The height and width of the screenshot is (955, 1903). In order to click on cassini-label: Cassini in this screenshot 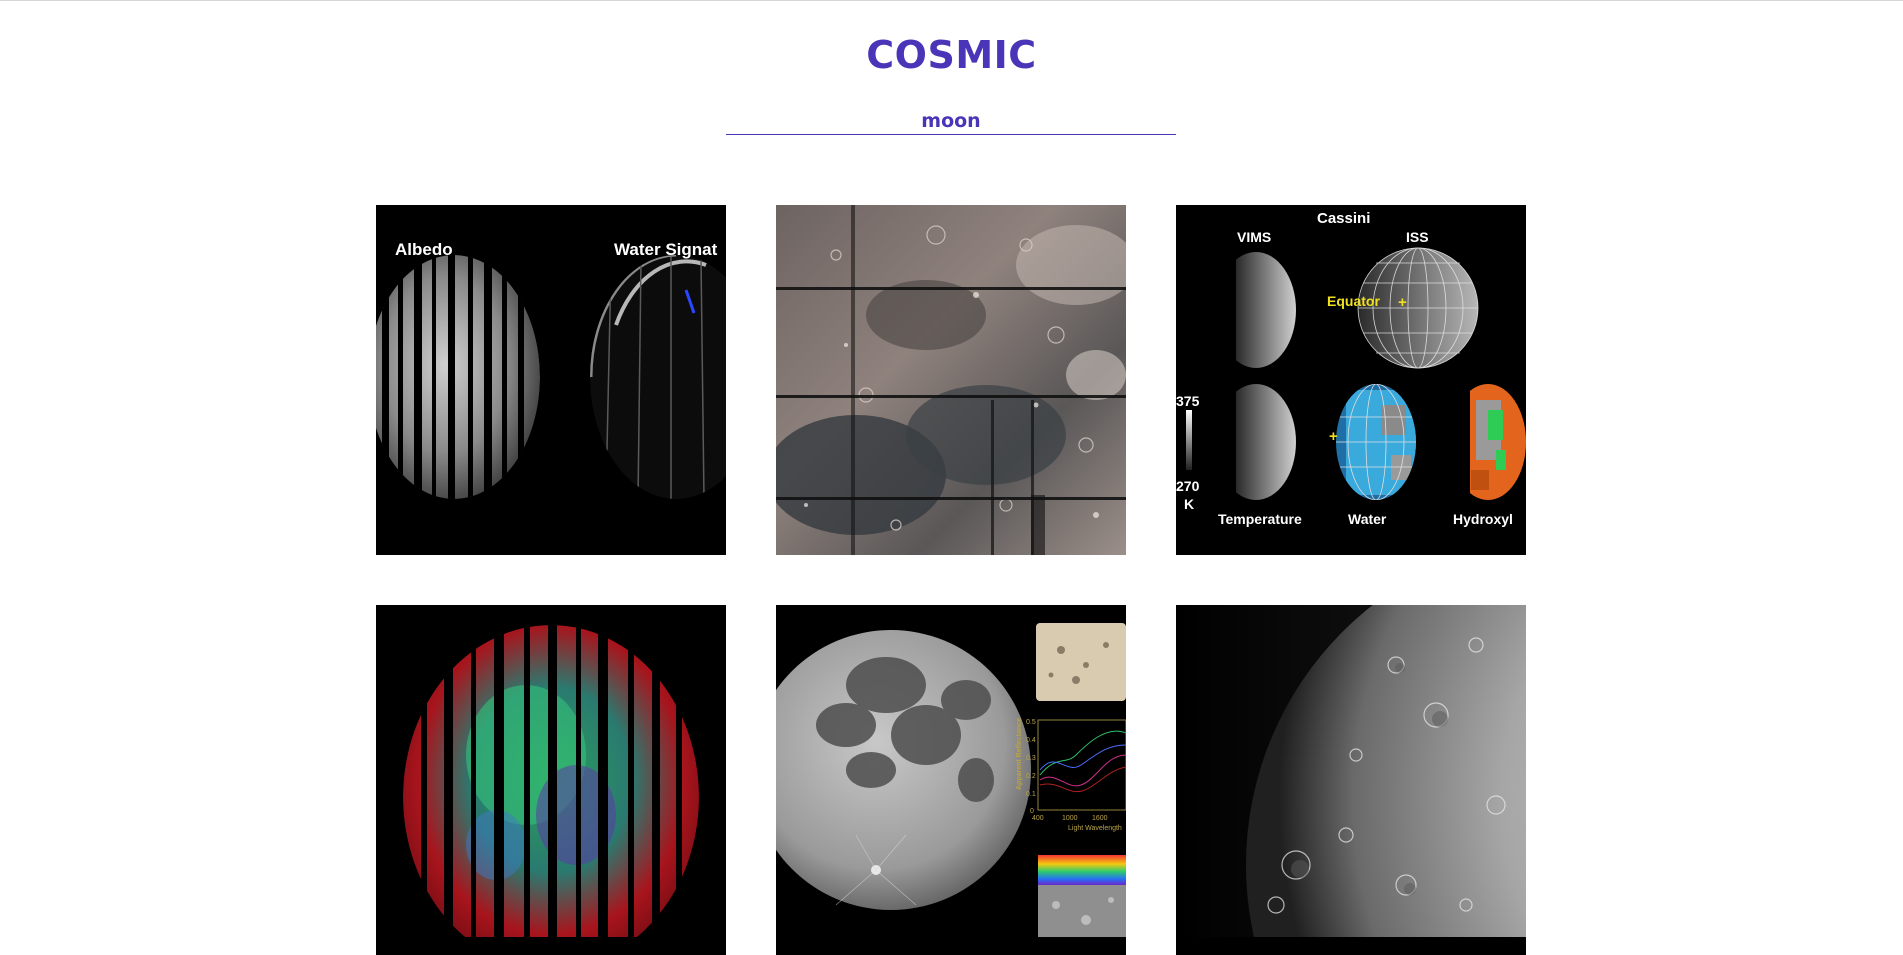, I will do `click(1343, 218)`.